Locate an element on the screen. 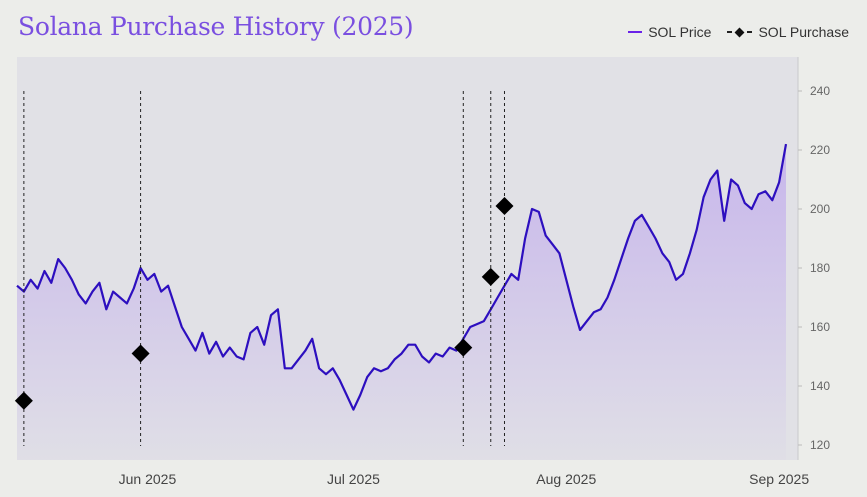 The width and height of the screenshot is (867, 497). legend-line-swatch is located at coordinates (635, 32).